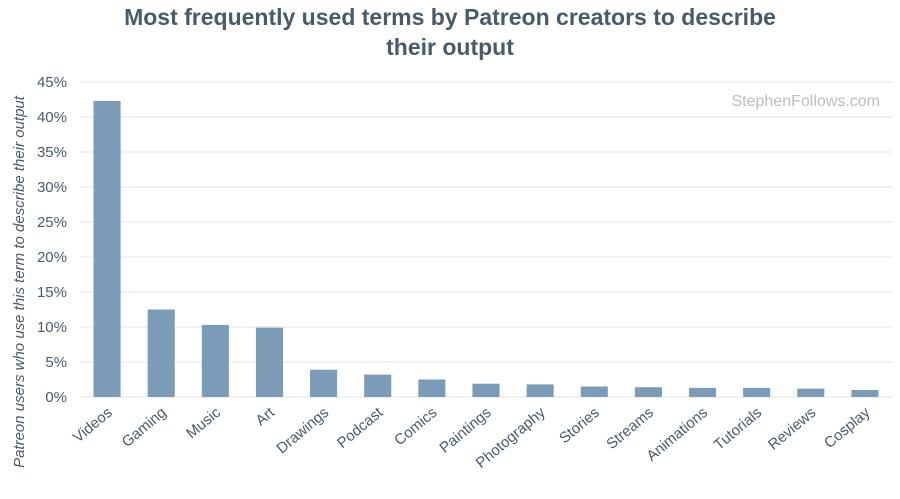  I want to click on x-tick-label-videos: Videos, so click(93, 425).